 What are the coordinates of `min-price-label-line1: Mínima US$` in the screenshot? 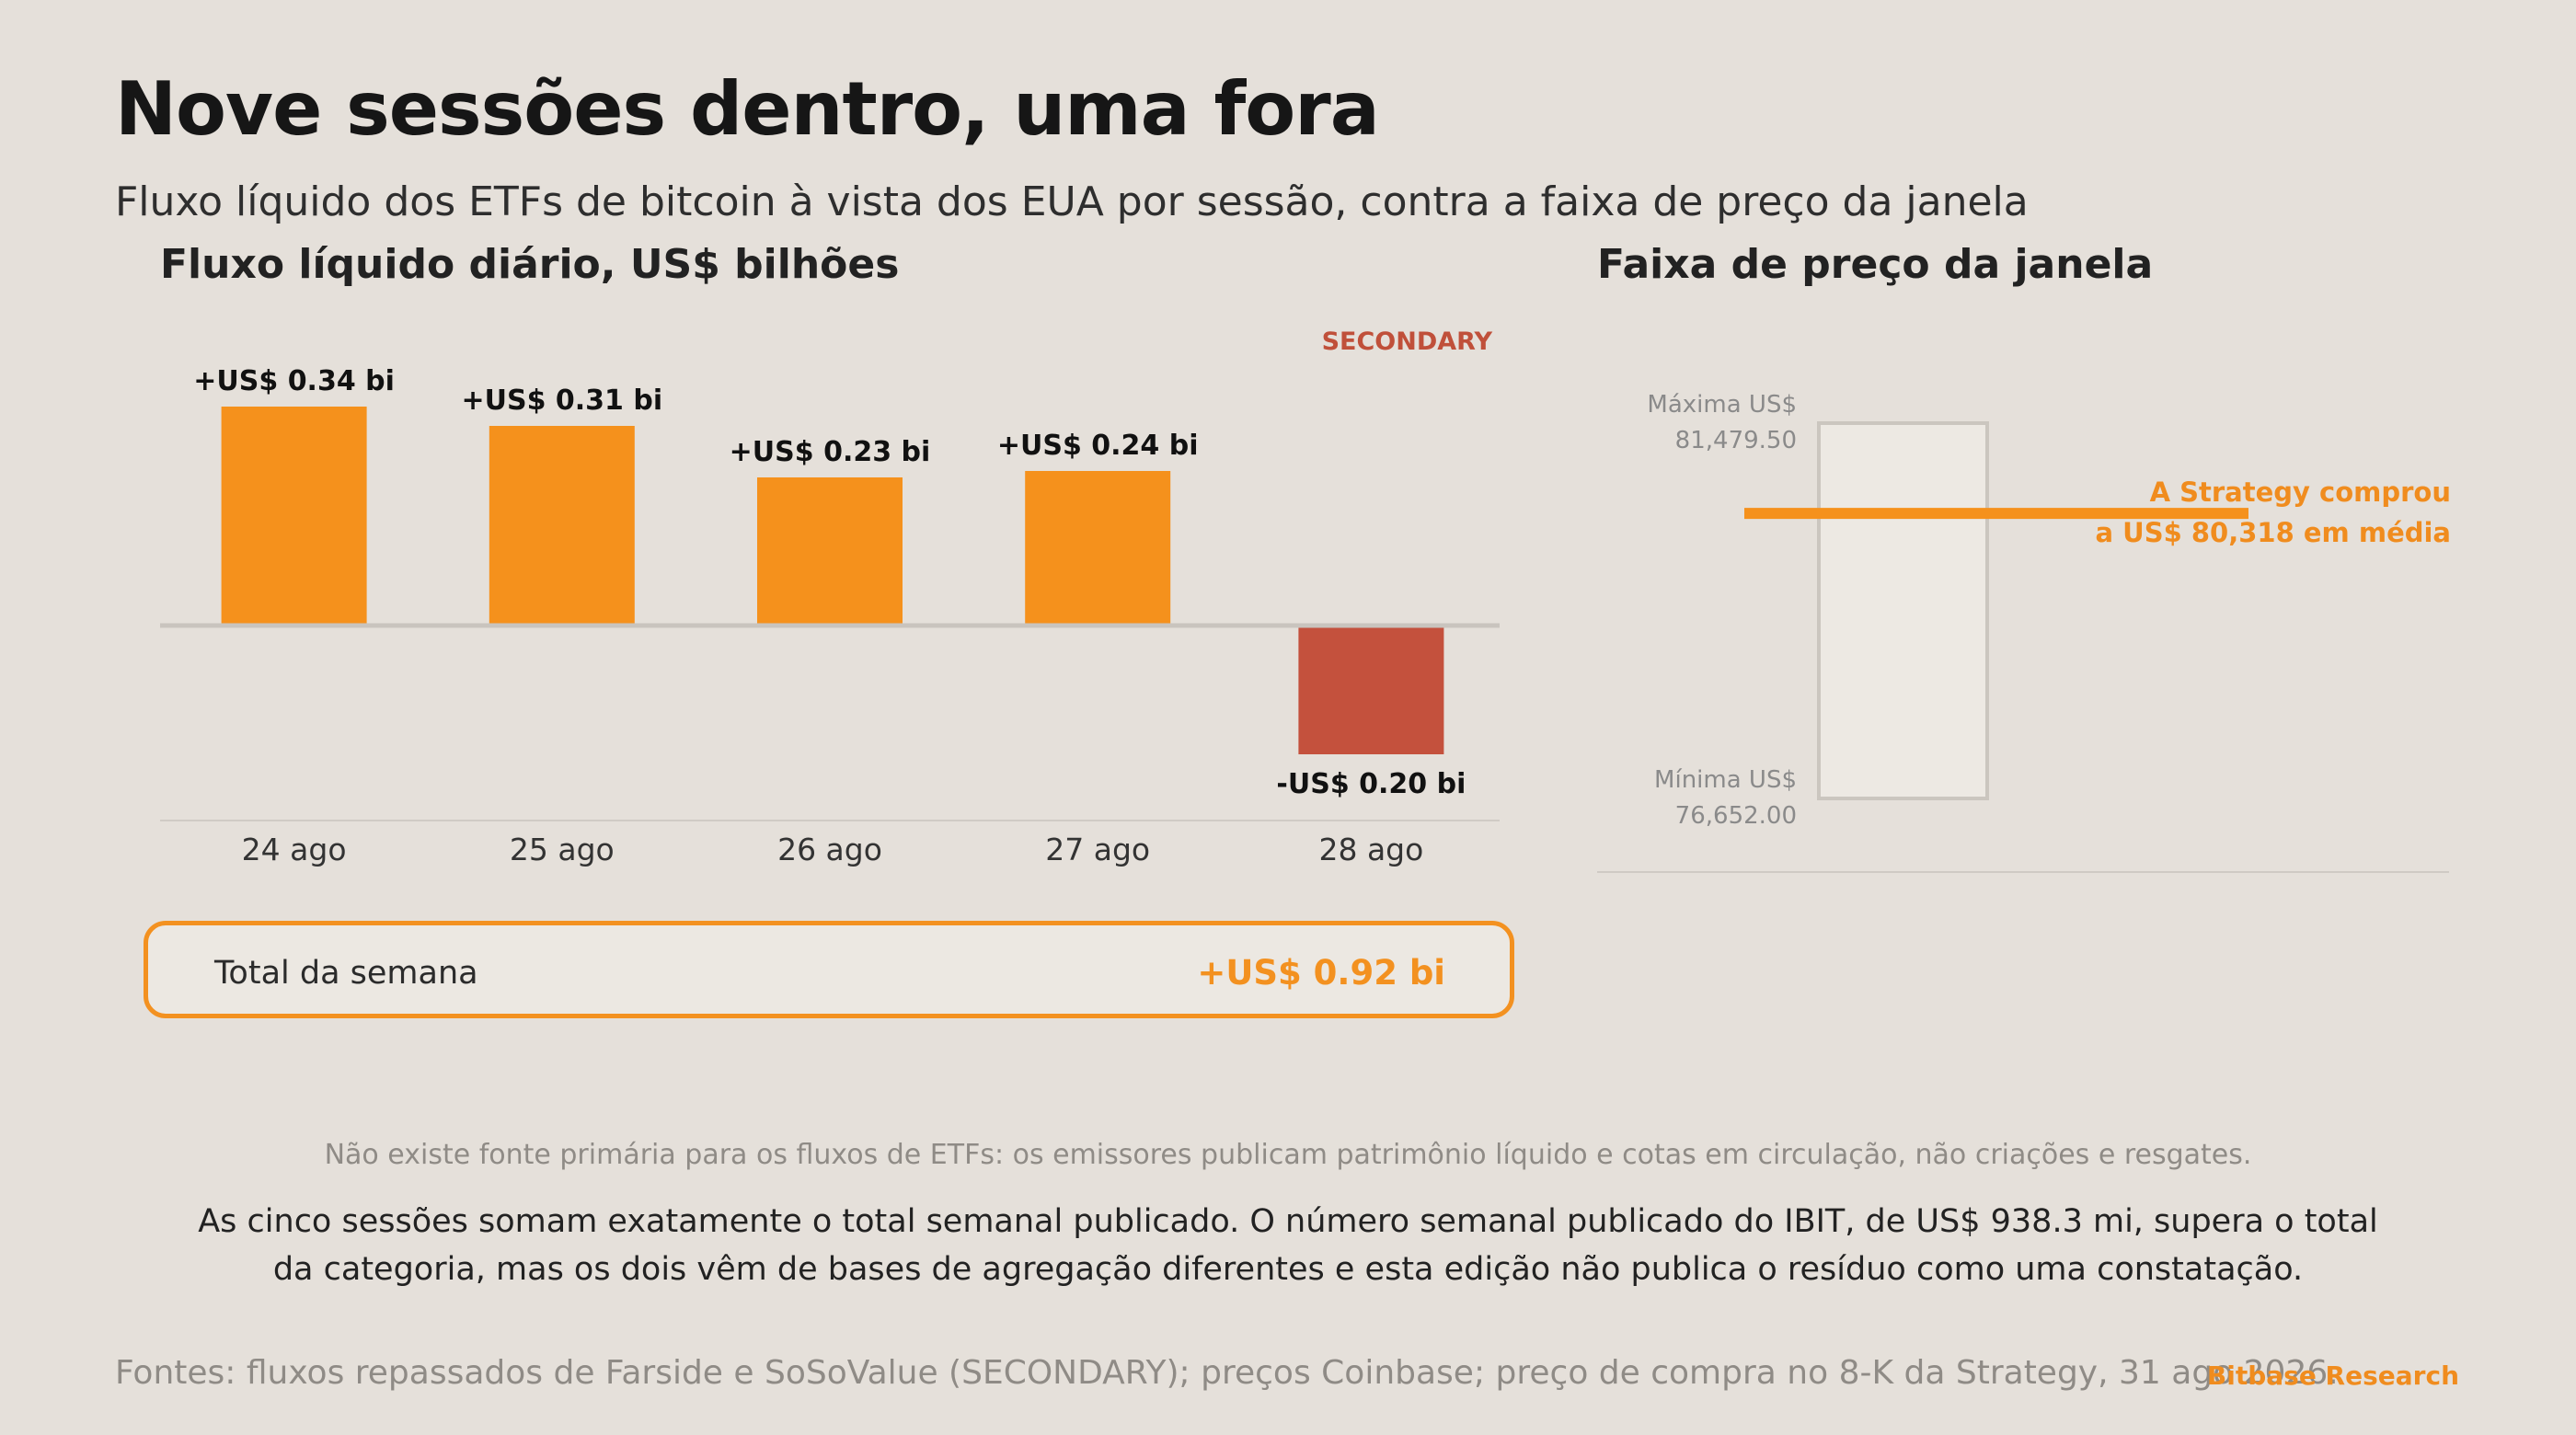 It's located at (1725, 780).